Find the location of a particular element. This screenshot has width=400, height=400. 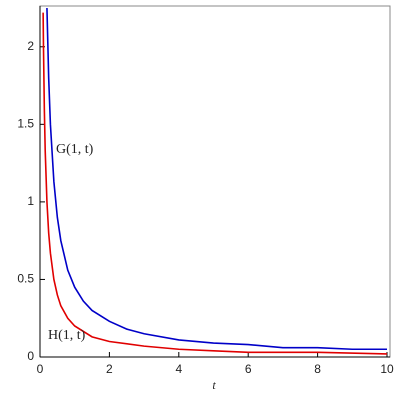

x-tick-label: 2 is located at coordinates (109, 369).